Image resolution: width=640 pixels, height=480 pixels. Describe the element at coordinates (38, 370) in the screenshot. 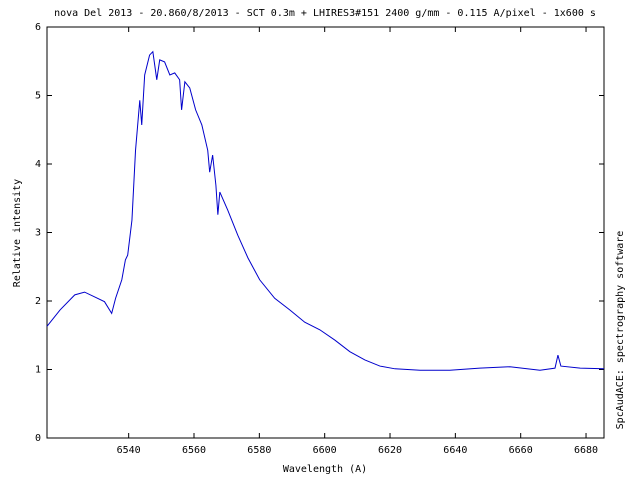

I see `y-tick-label: 1` at that location.